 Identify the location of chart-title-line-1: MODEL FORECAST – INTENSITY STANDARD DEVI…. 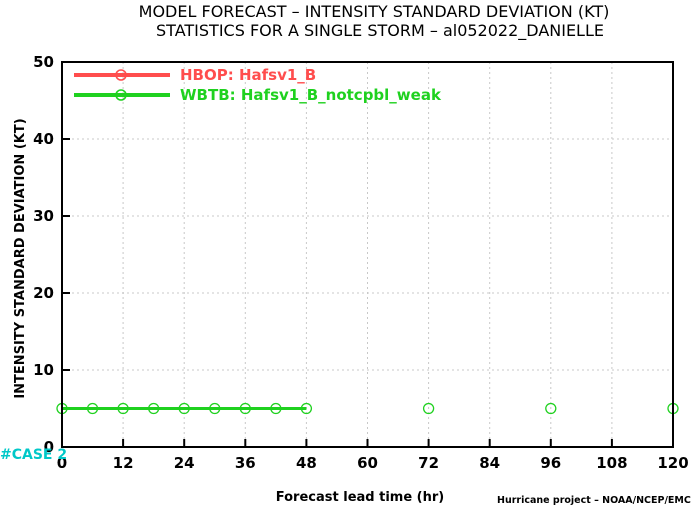
(374, 11).